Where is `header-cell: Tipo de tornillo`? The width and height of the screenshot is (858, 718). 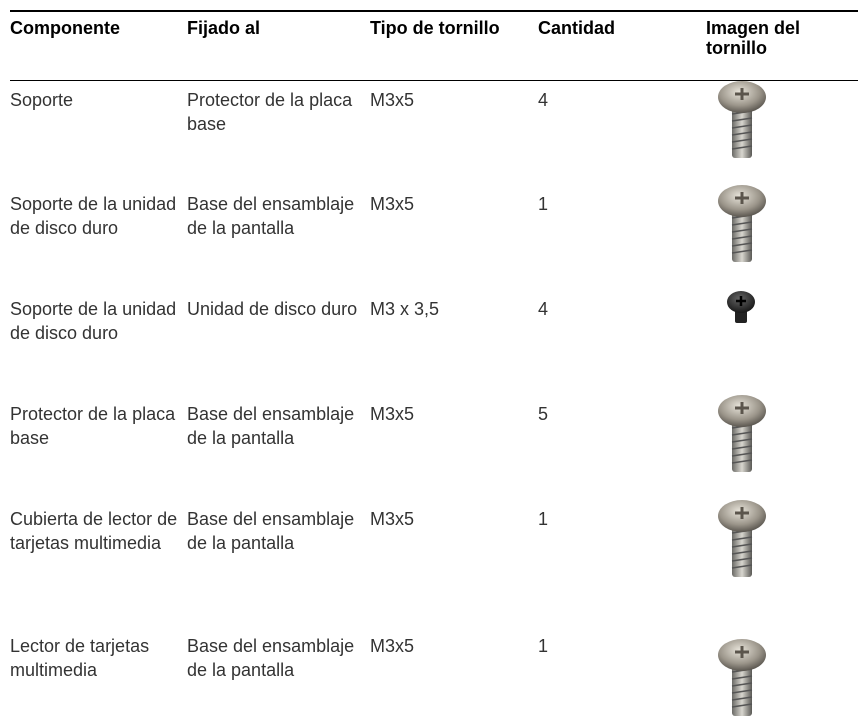 header-cell: Tipo de tornillo is located at coordinates (435, 28).